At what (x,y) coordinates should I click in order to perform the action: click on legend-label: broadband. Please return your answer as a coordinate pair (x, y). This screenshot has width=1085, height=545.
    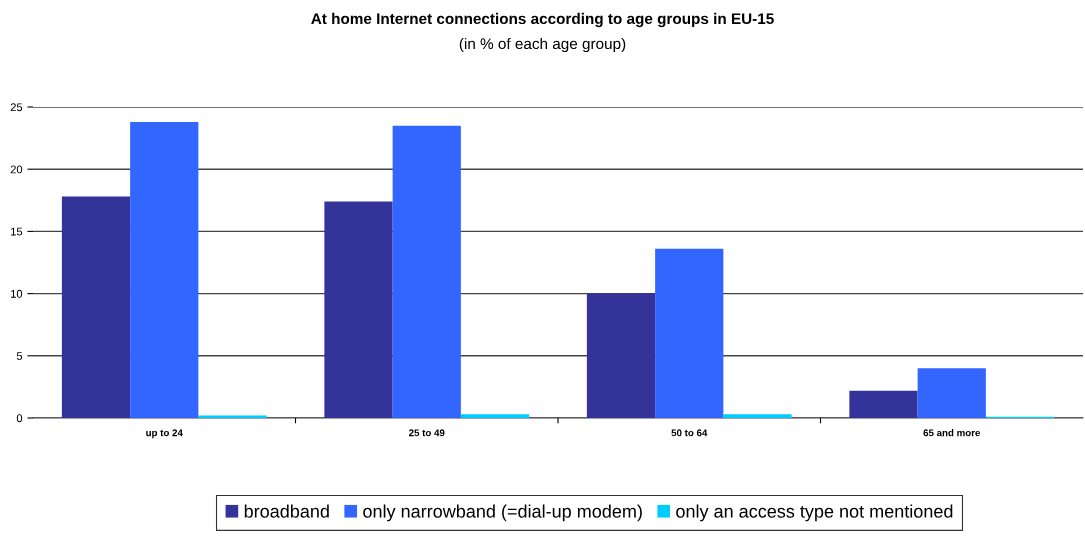
    Looking at the image, I should click on (286, 511).